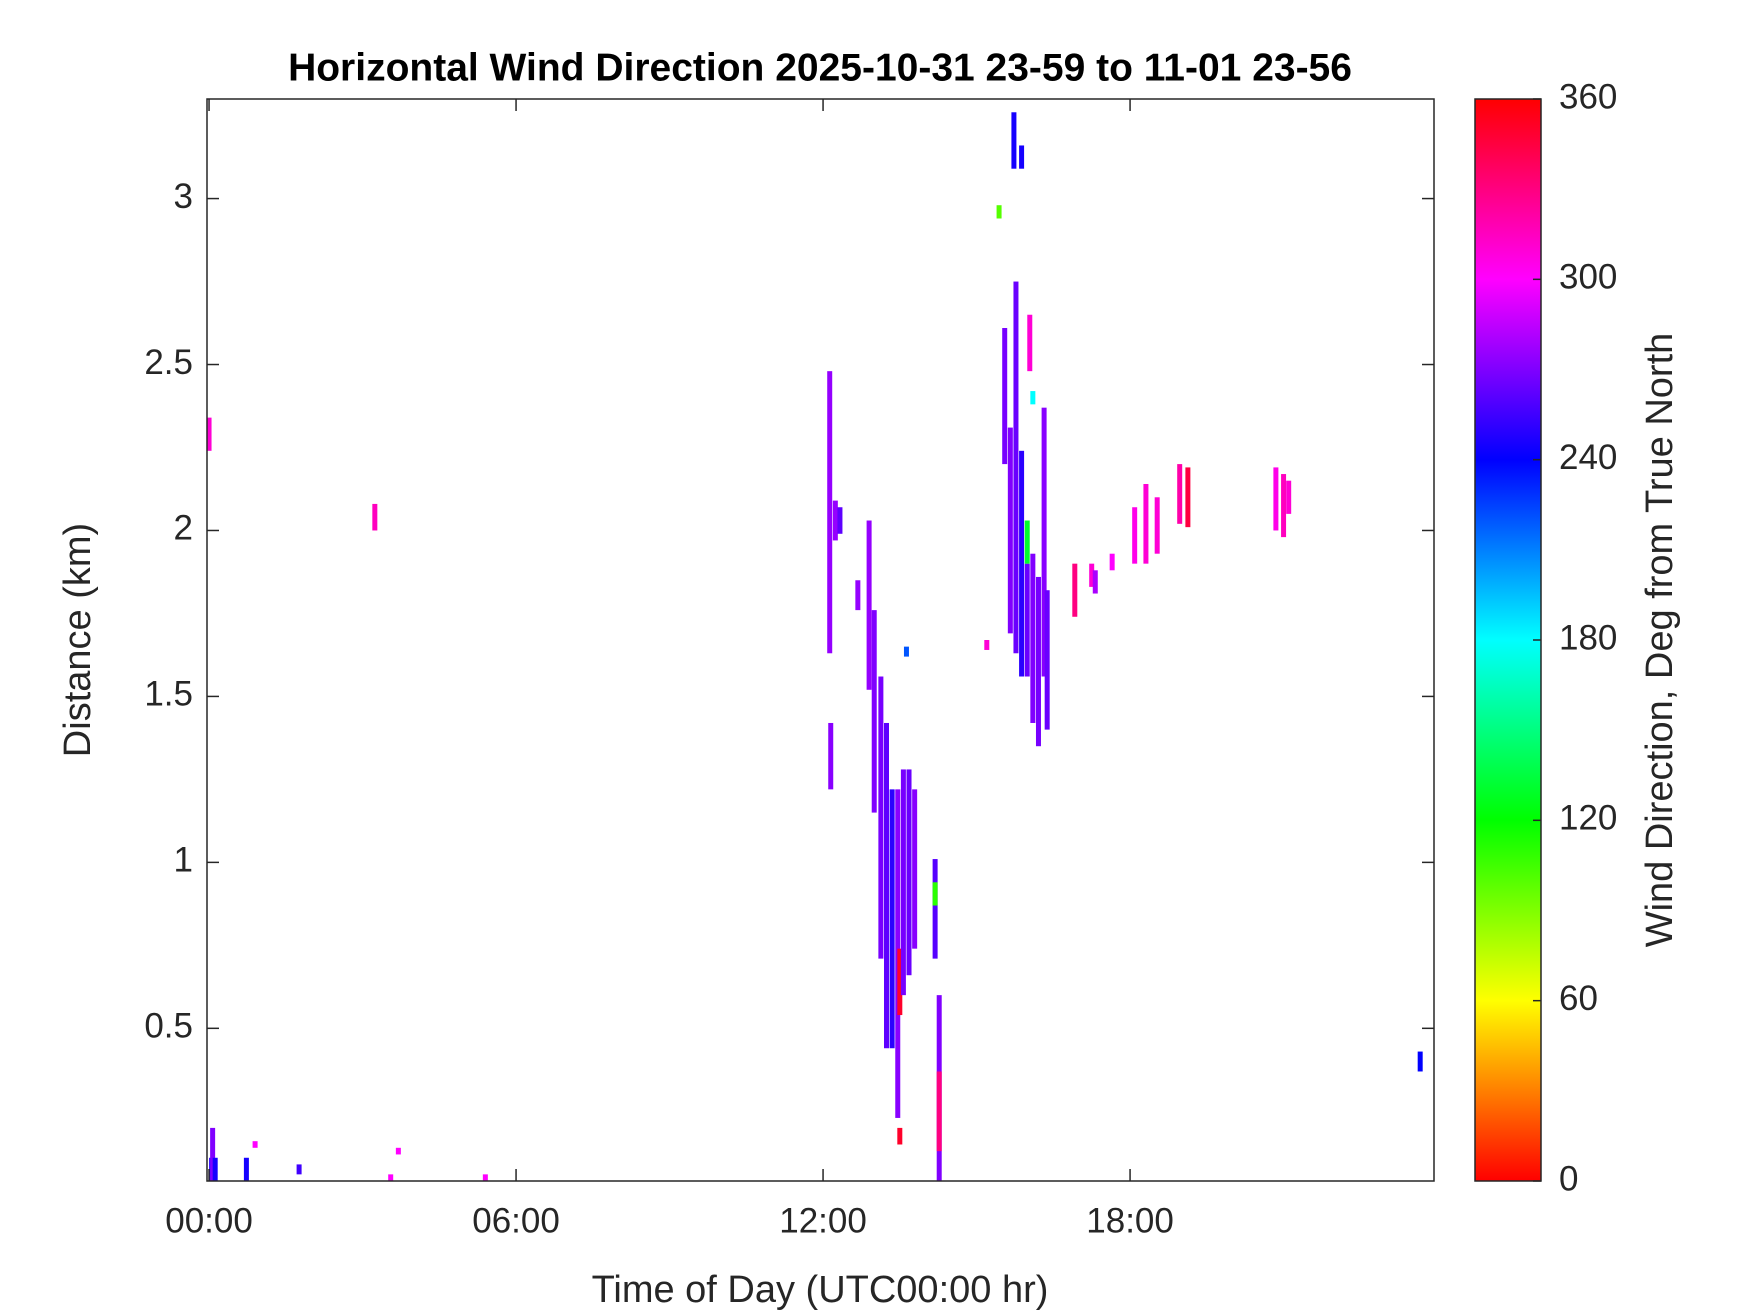 The height and width of the screenshot is (1313, 1750). Describe the element at coordinates (1130, 1220) in the screenshot. I see `x-tick-label: 18:00` at that location.